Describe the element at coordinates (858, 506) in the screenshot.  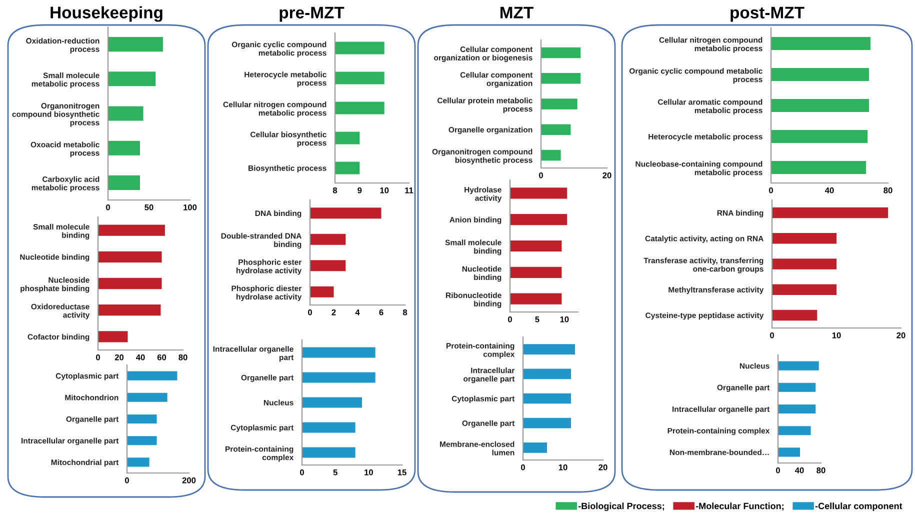
I see `legend-label: -Cellular component` at that location.